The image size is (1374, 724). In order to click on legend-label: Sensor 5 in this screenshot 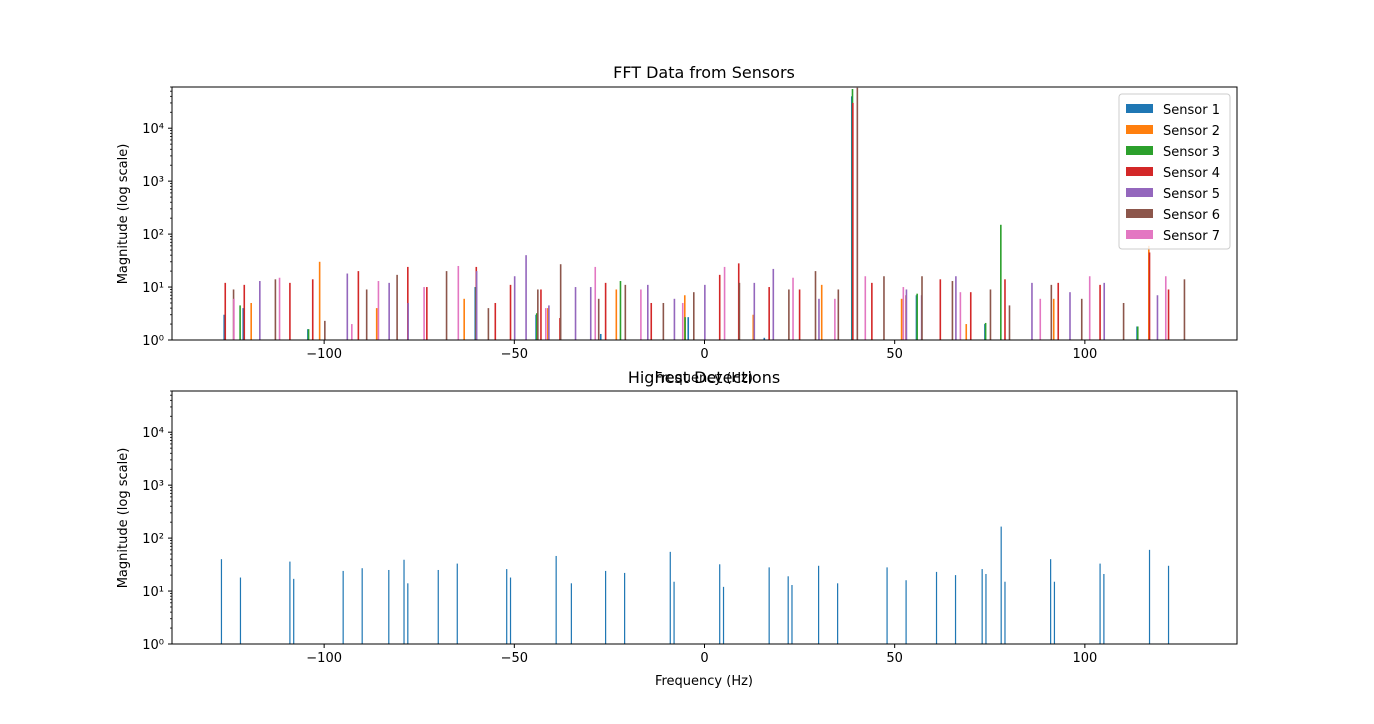, I will do `click(1191, 194)`.